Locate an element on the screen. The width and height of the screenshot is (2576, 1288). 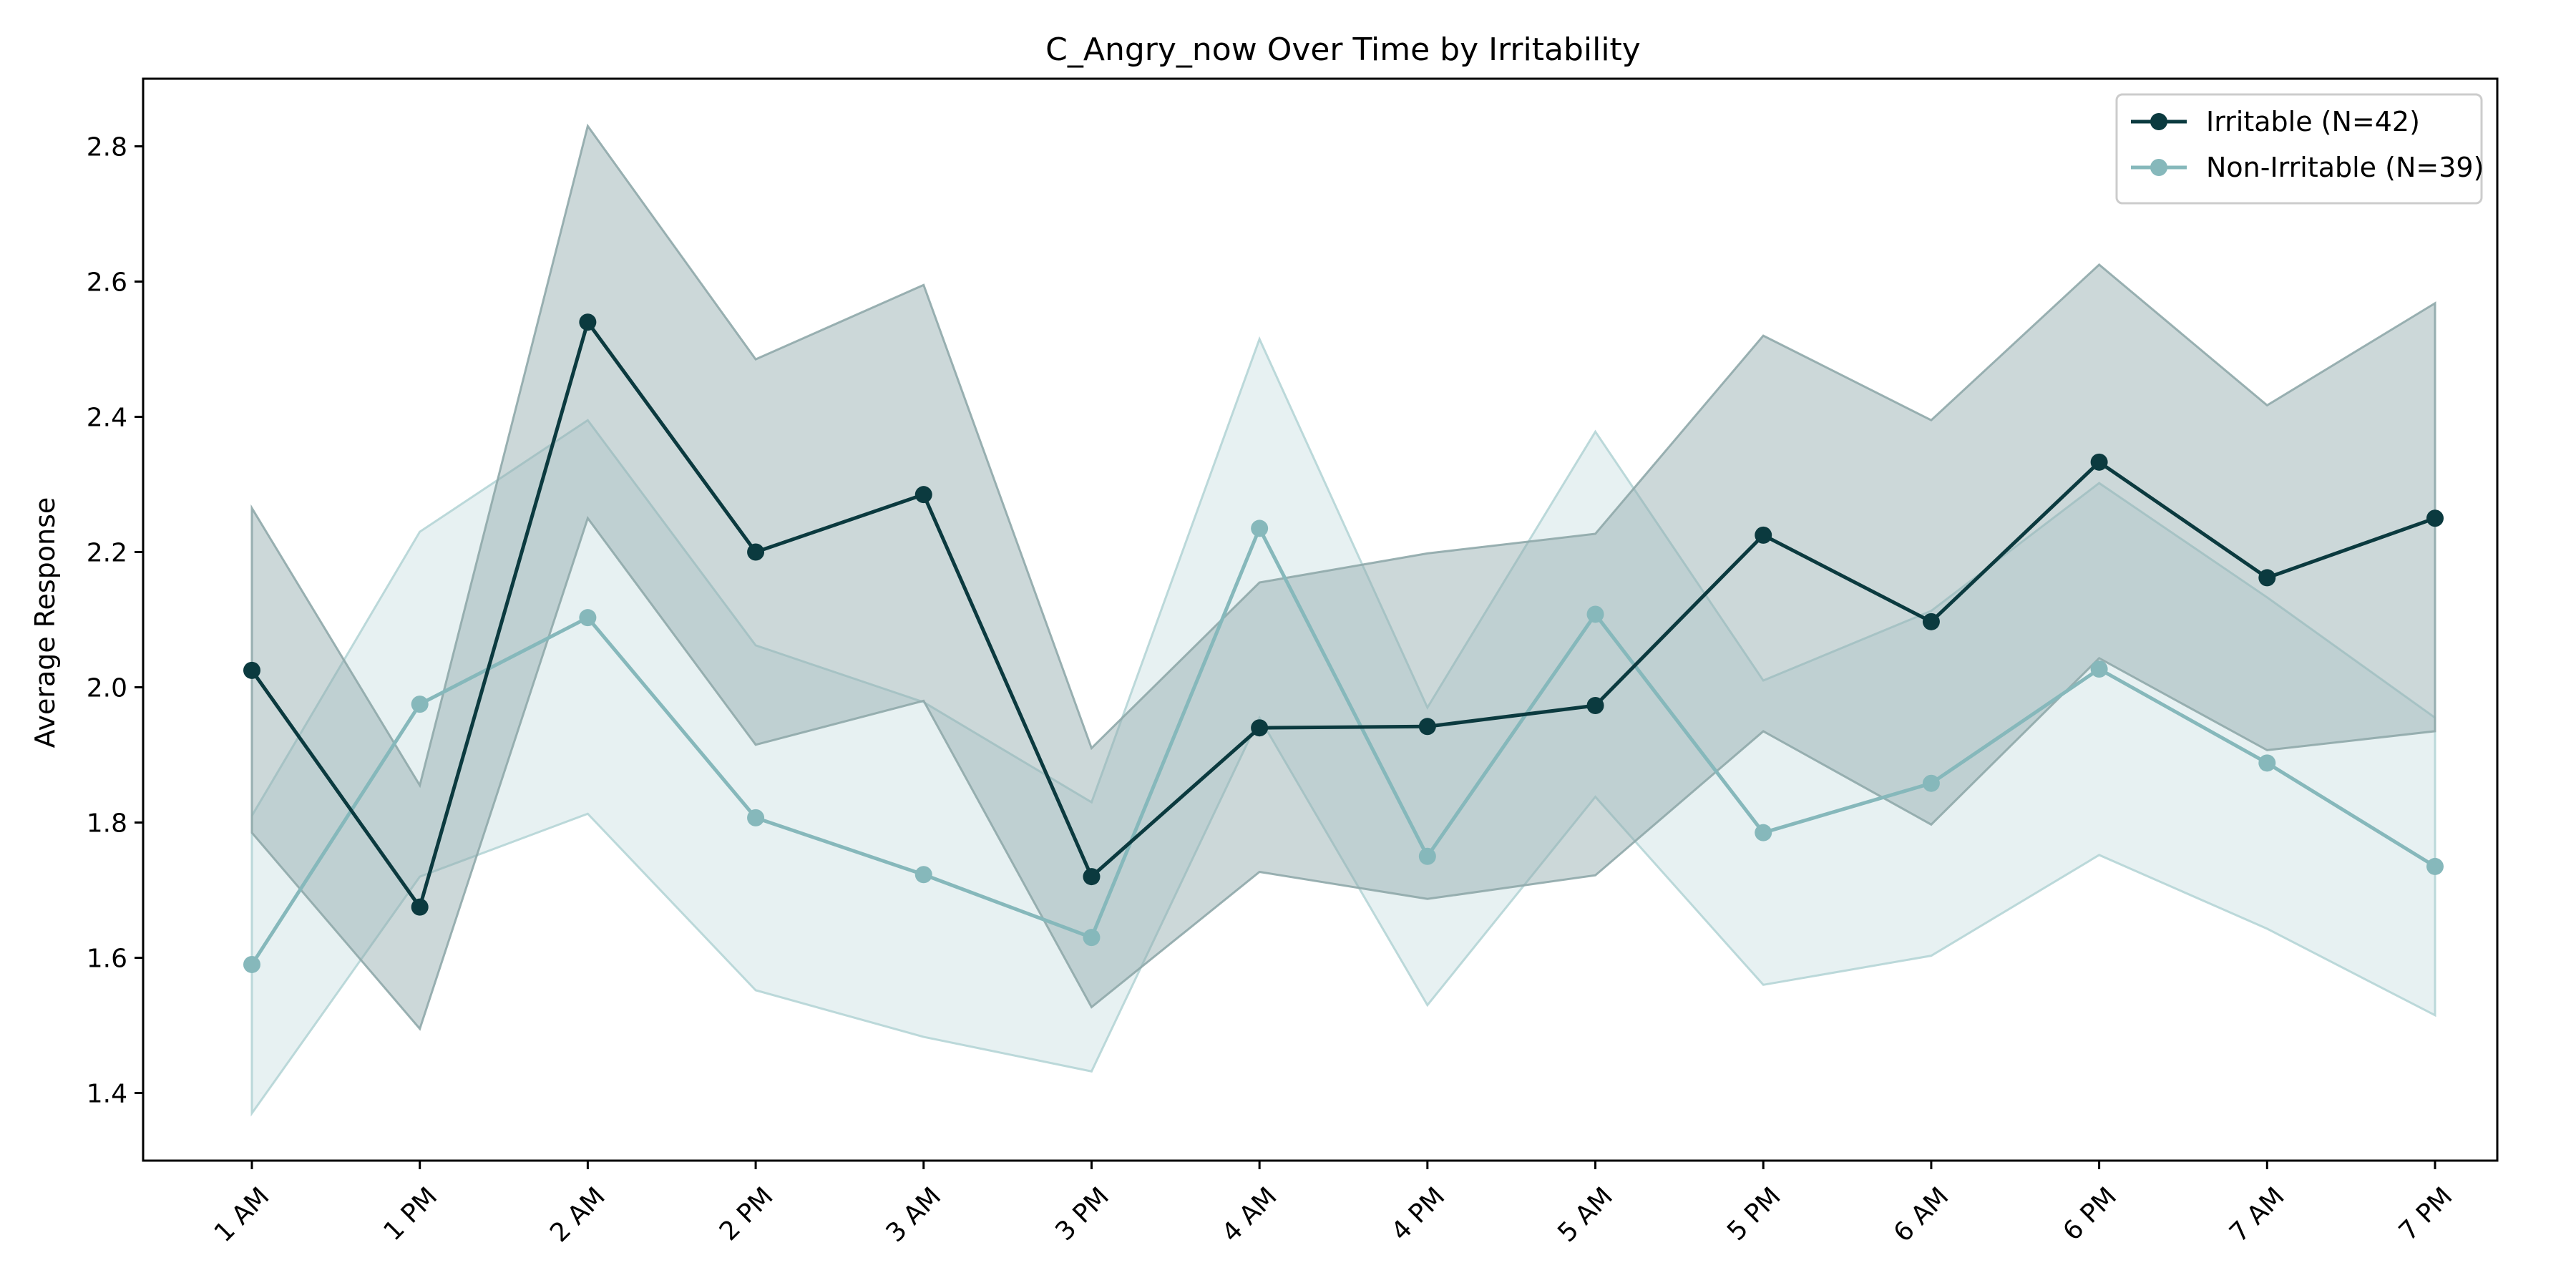
data-point-series-2-7-am is located at coordinates (2267, 763).